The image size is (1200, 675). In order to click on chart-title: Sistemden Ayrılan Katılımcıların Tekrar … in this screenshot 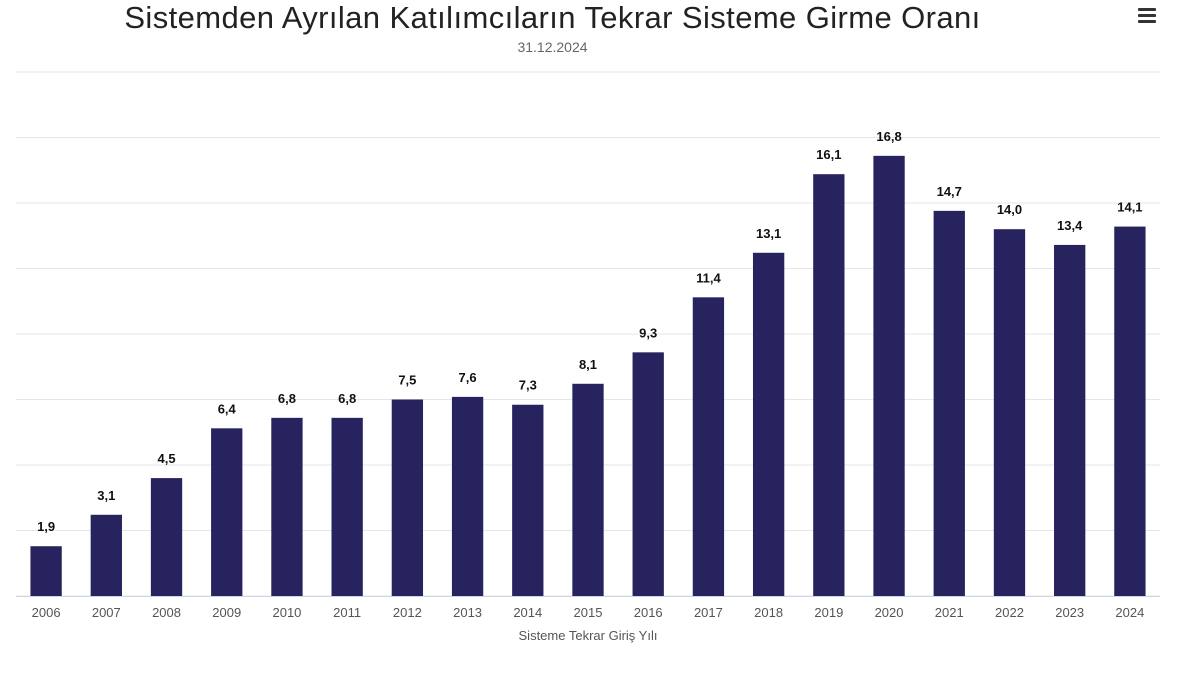, I will do `click(552, 17)`.